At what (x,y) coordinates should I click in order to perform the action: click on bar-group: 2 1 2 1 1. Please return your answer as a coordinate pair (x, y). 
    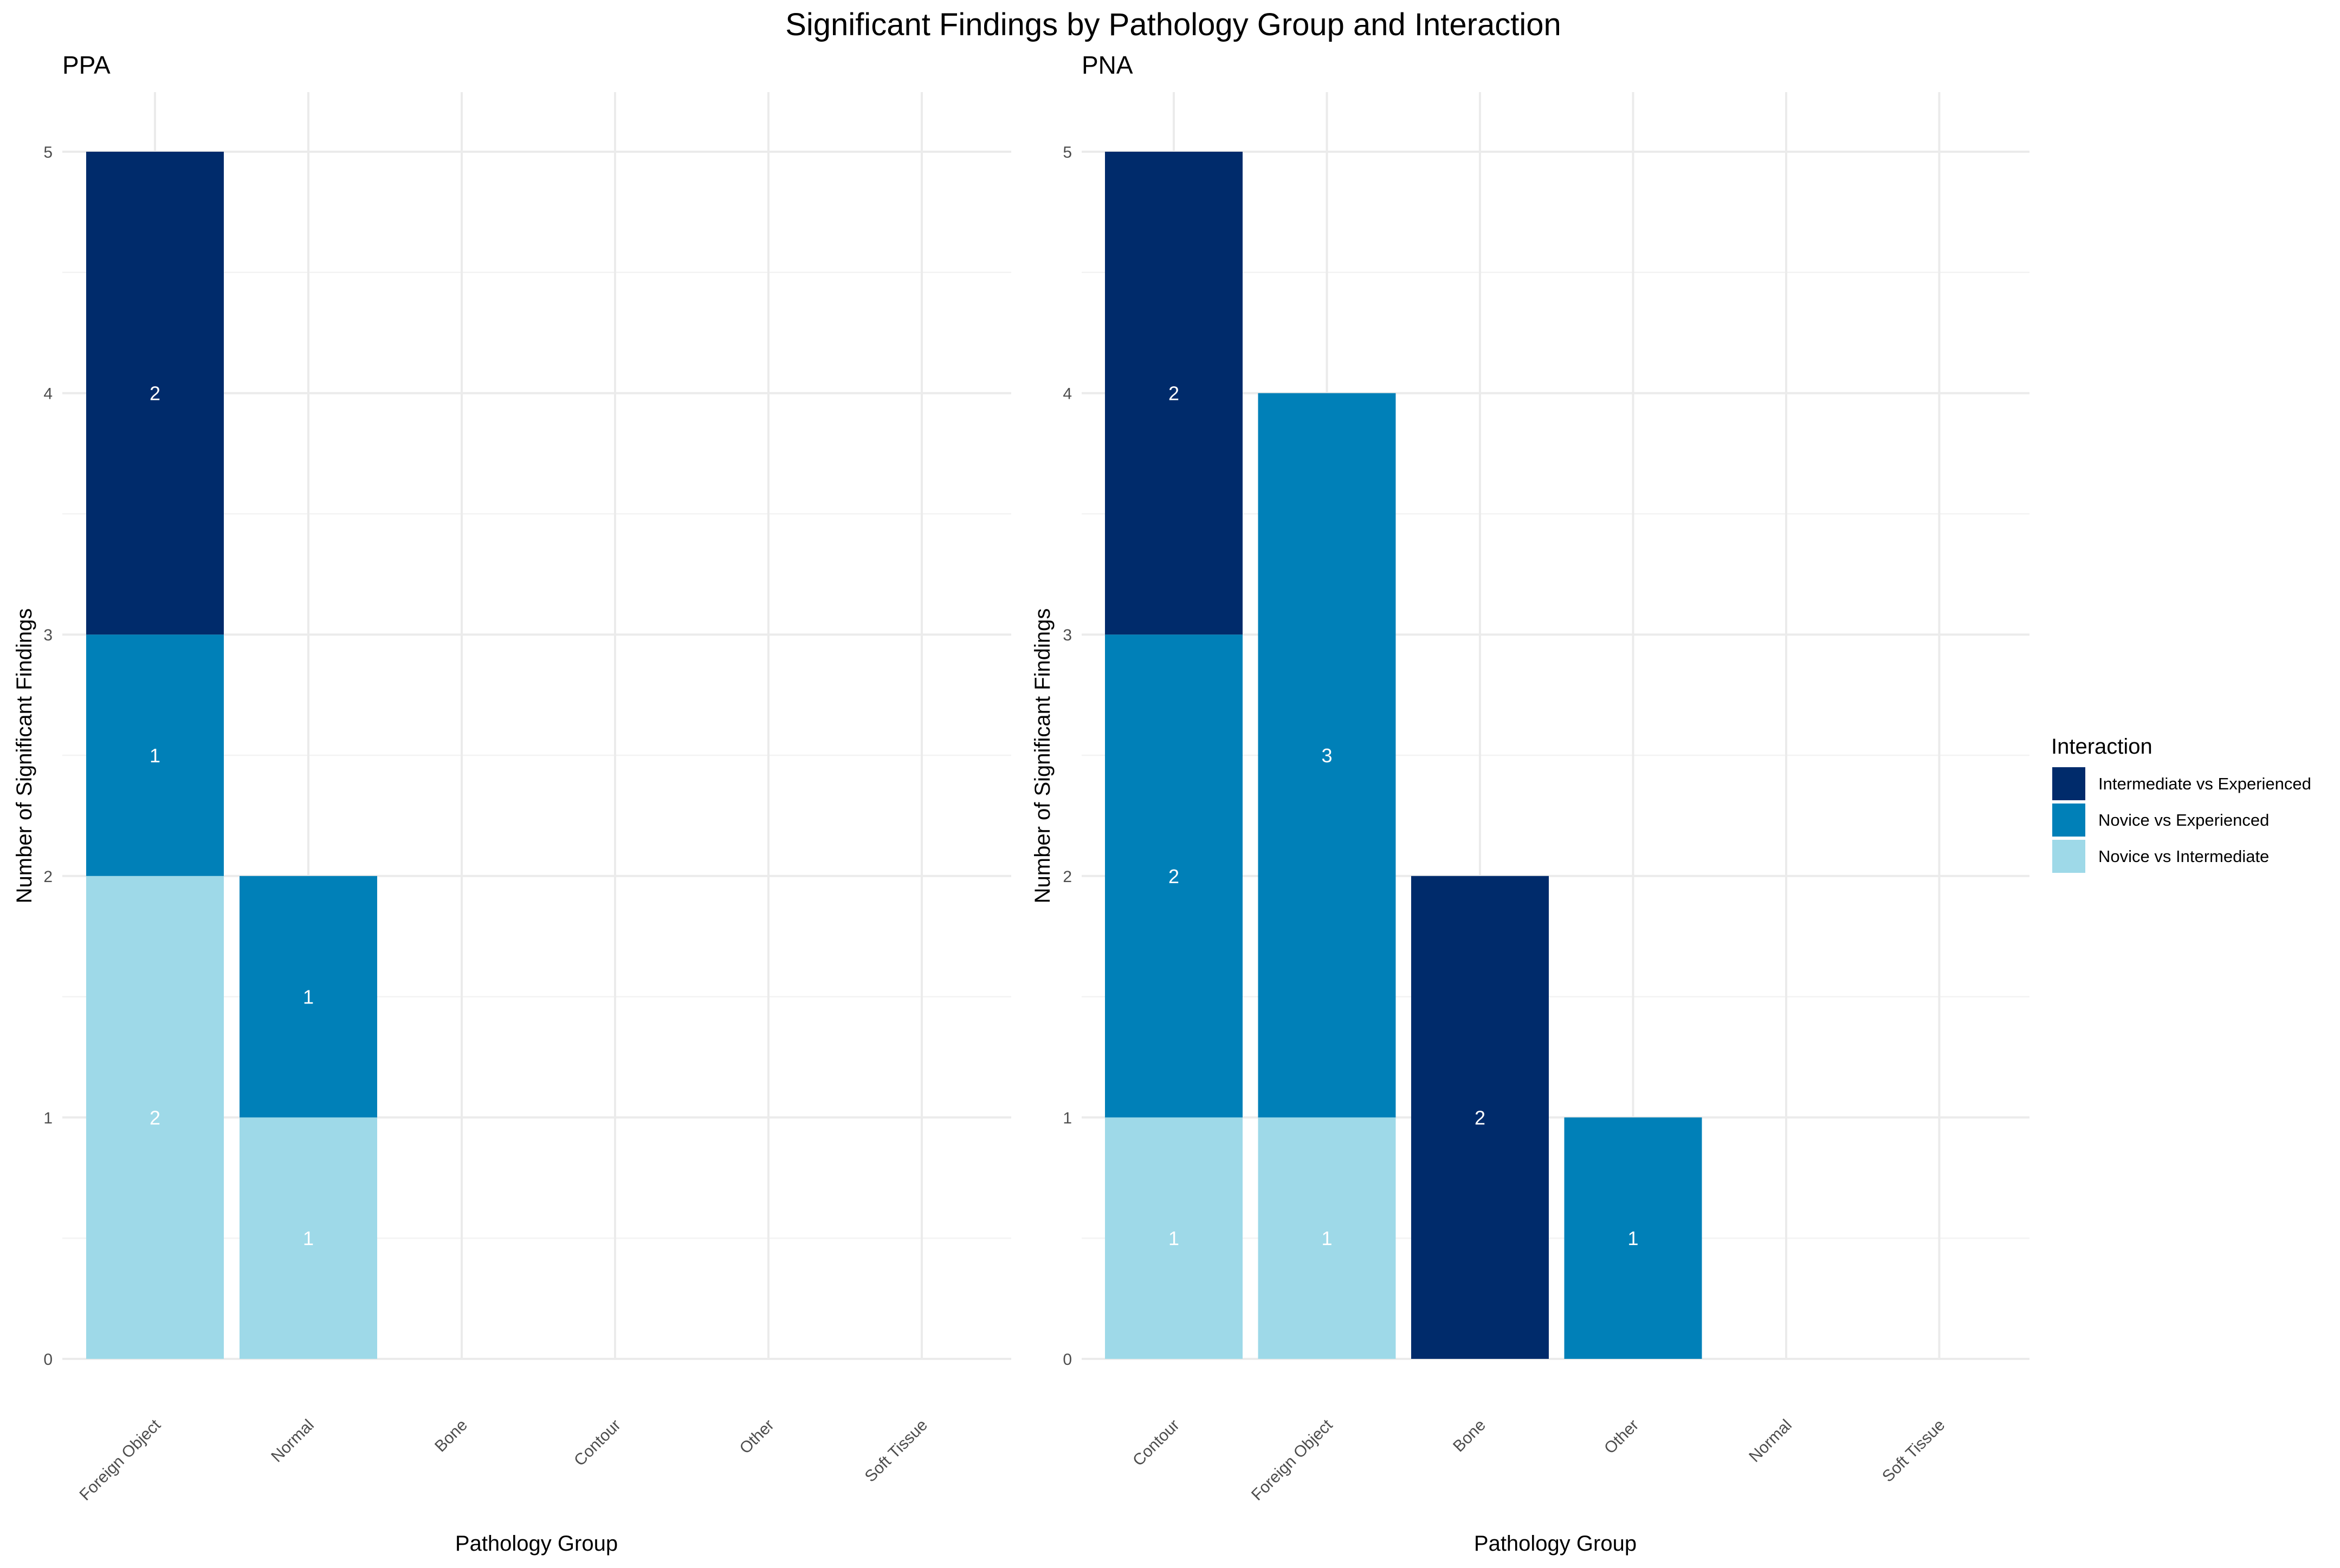
    Looking at the image, I should click on (231, 755).